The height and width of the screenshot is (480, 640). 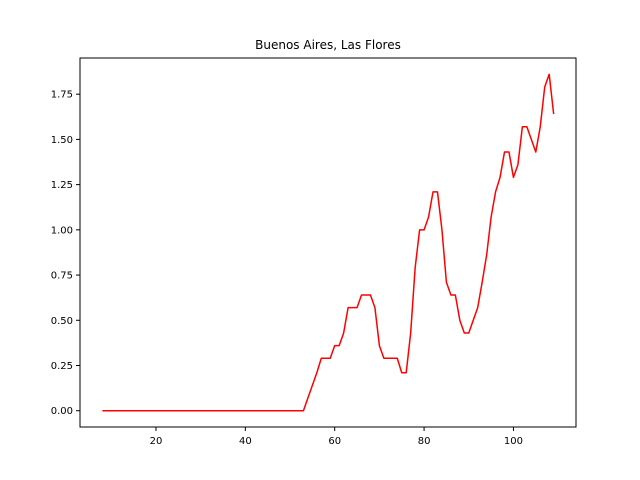 What do you see at coordinates (62, 95) in the screenshot?
I see `y-tick-label: 1.75` at bounding box center [62, 95].